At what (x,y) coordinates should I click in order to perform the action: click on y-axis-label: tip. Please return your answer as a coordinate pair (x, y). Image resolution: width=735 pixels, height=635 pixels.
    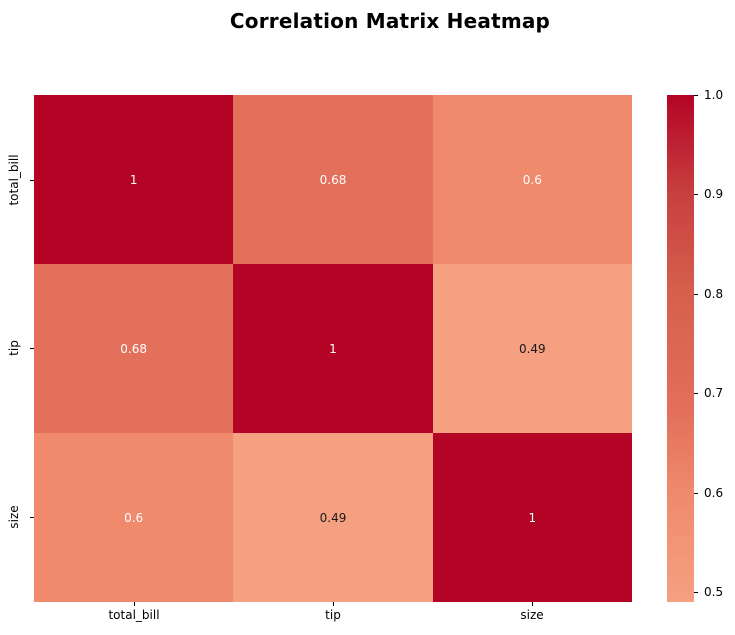
    Looking at the image, I should click on (14, 348).